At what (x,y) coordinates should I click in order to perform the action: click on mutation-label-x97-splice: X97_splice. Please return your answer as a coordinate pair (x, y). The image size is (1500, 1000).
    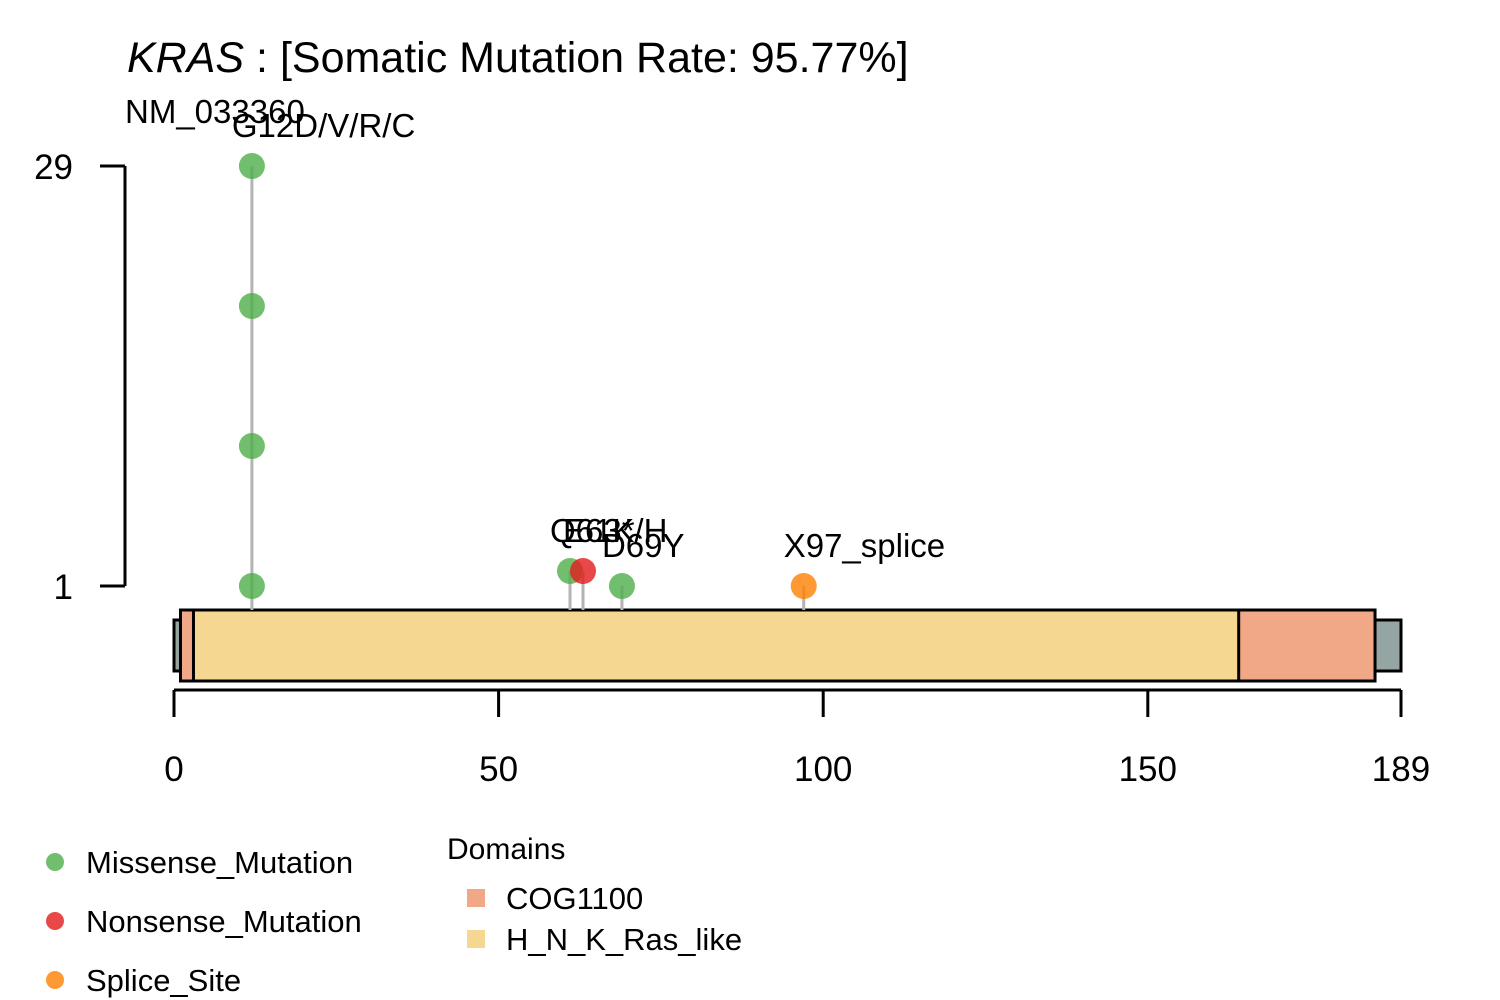
    Looking at the image, I should click on (864, 545).